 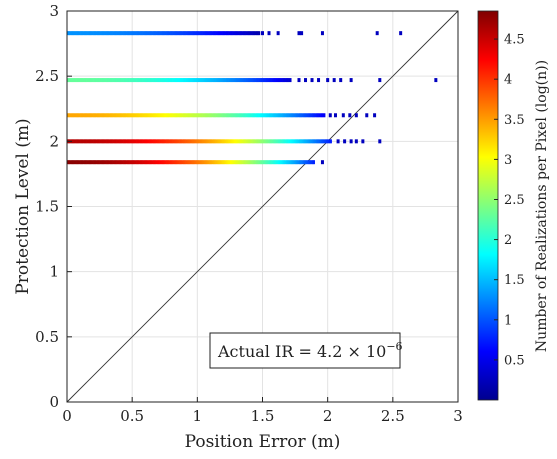 I want to click on y-tick-label: 2.5, so click(x=47, y=76).